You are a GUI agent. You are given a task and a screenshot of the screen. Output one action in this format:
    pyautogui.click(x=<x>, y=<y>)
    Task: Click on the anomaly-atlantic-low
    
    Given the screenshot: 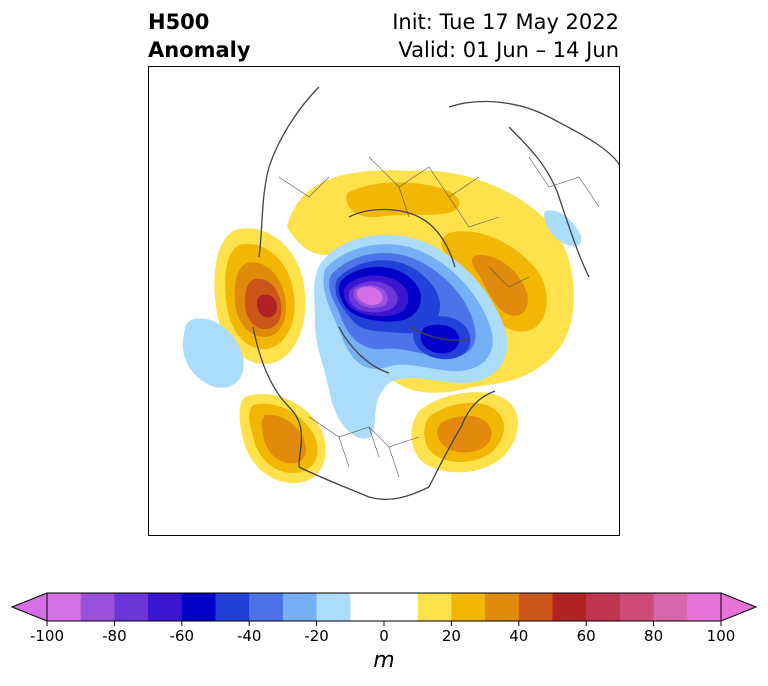 What is the action you would take?
    pyautogui.click(x=213, y=353)
    